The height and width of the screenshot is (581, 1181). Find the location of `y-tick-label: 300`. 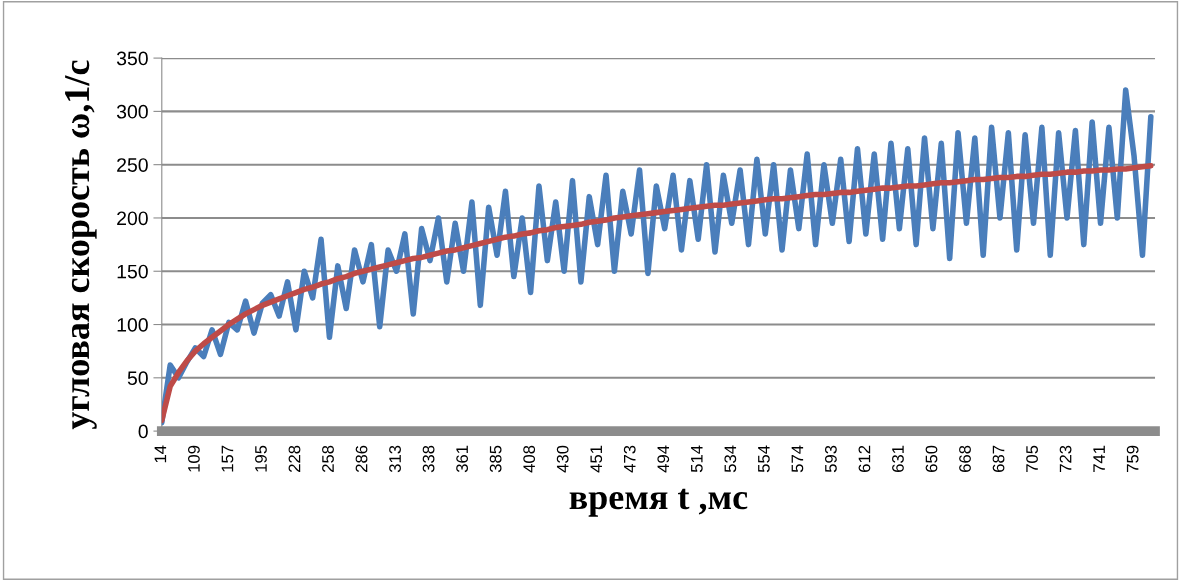

y-tick-label: 300 is located at coordinates (132, 111).